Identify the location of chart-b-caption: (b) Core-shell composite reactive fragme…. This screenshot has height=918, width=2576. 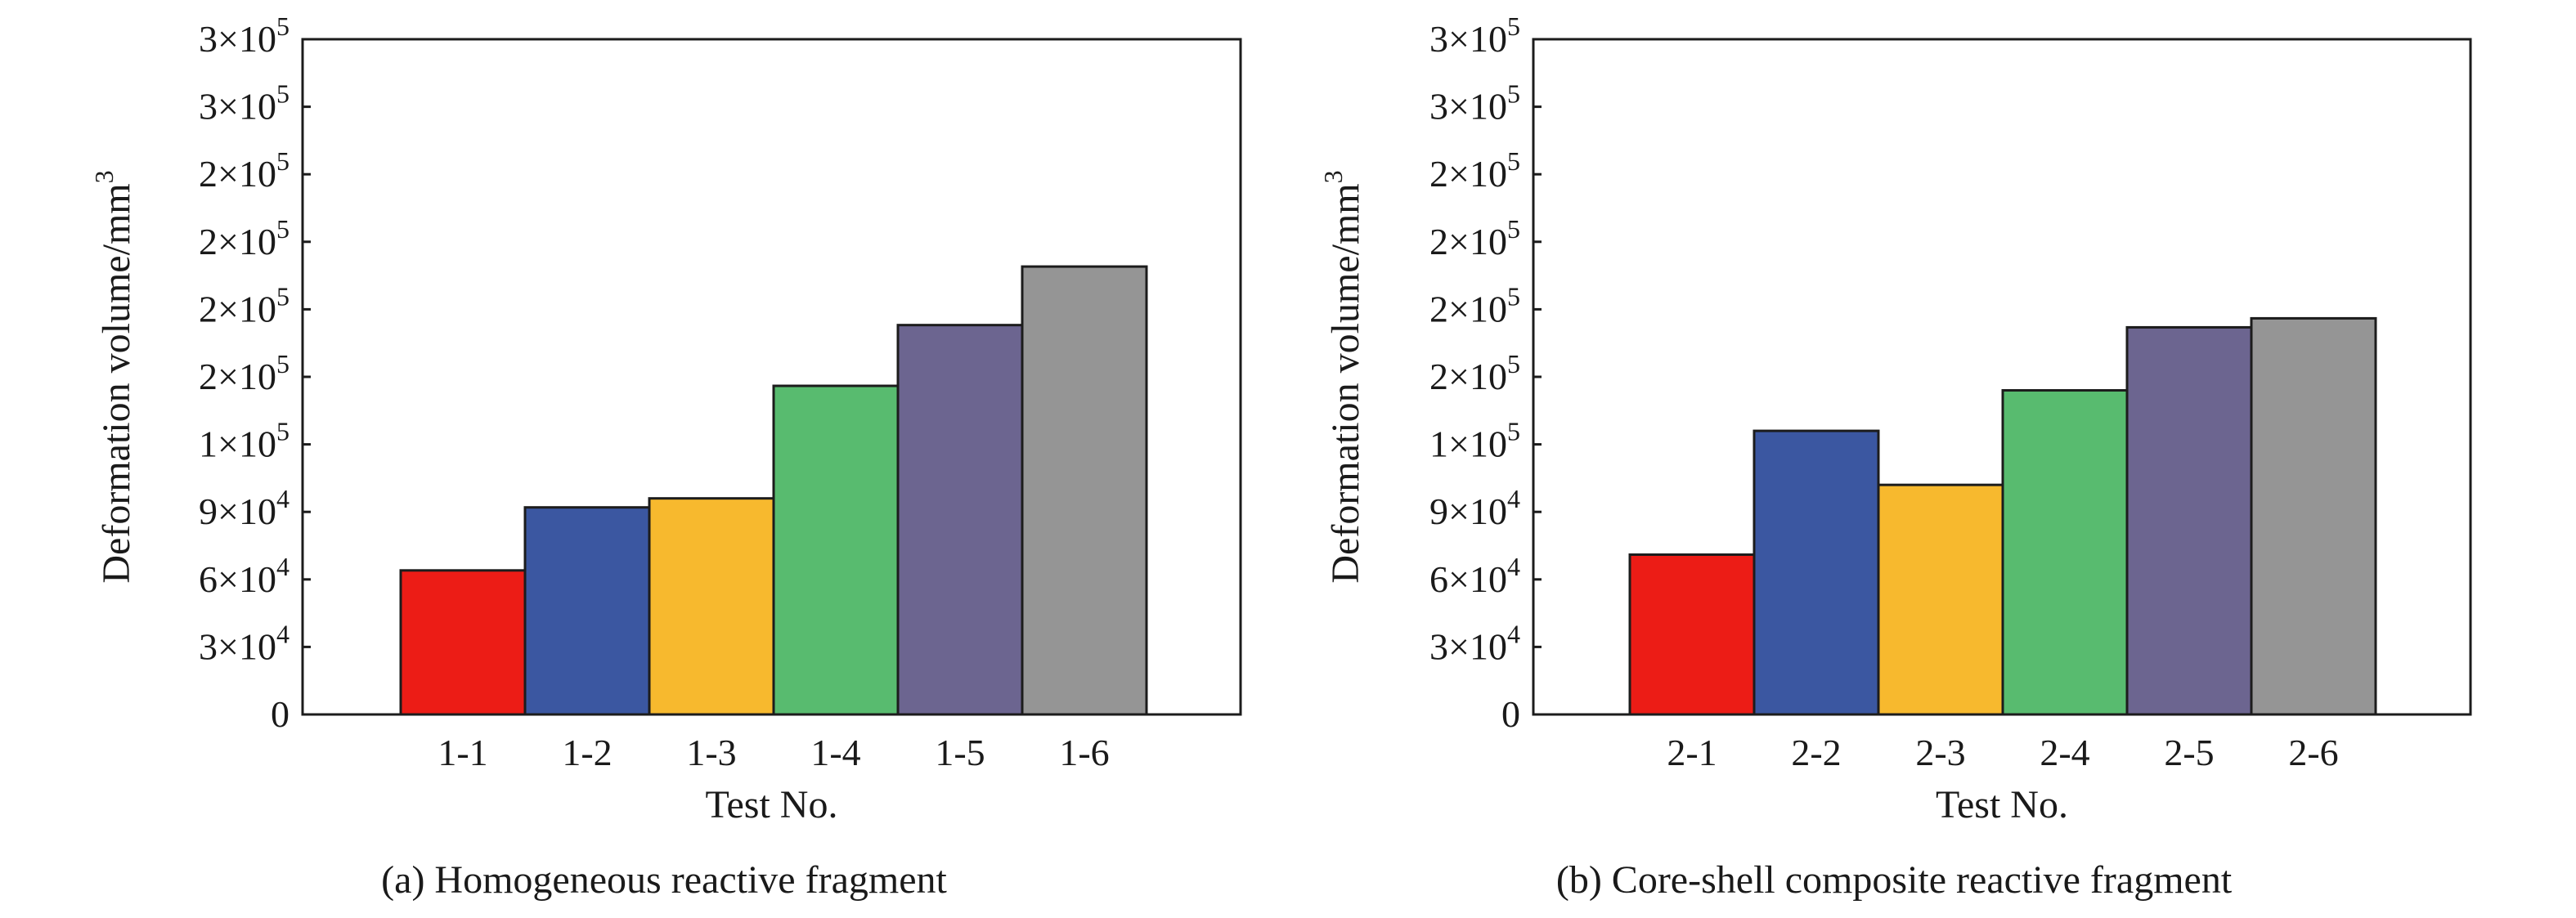
(1895, 880).